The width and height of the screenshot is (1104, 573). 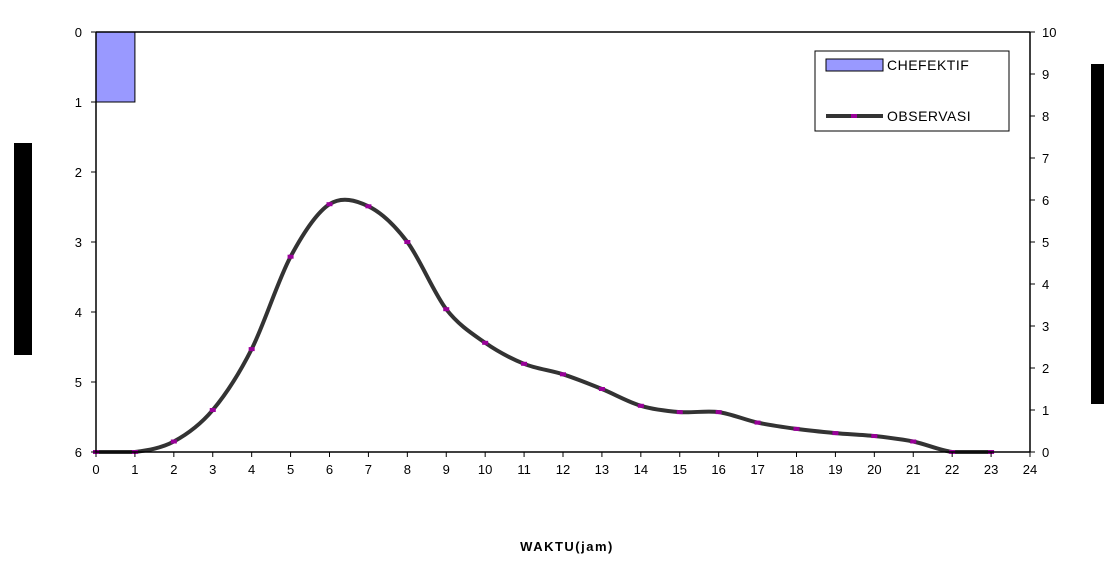 What do you see at coordinates (952, 469) in the screenshot?
I see `x-tick-label: 22` at bounding box center [952, 469].